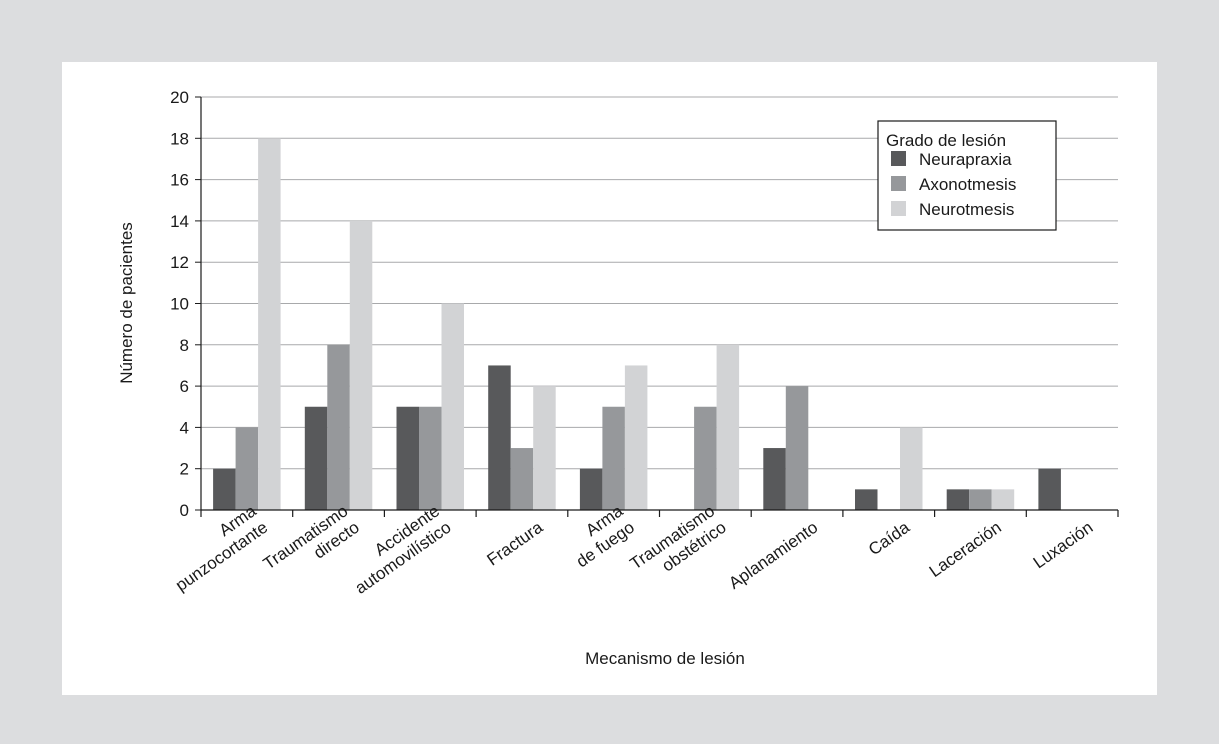  I want to click on x-tick-label-line: Laceración, so click(965, 549).